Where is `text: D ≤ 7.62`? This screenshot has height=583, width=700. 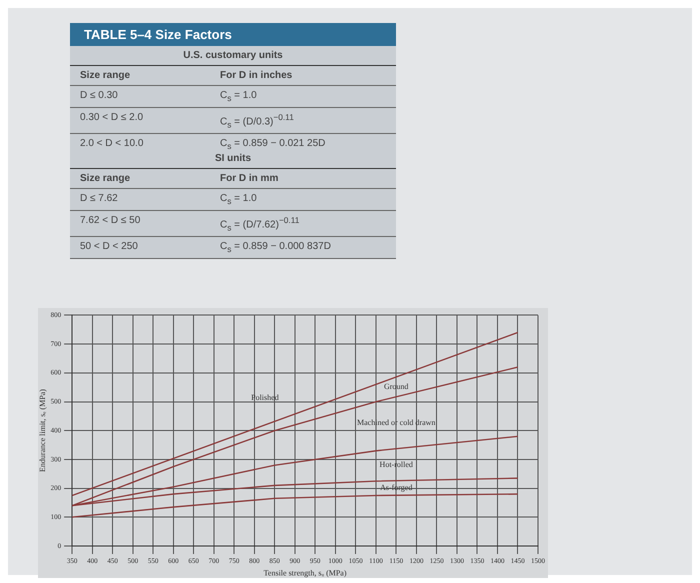
text: D ≤ 7.62 is located at coordinates (99, 199).